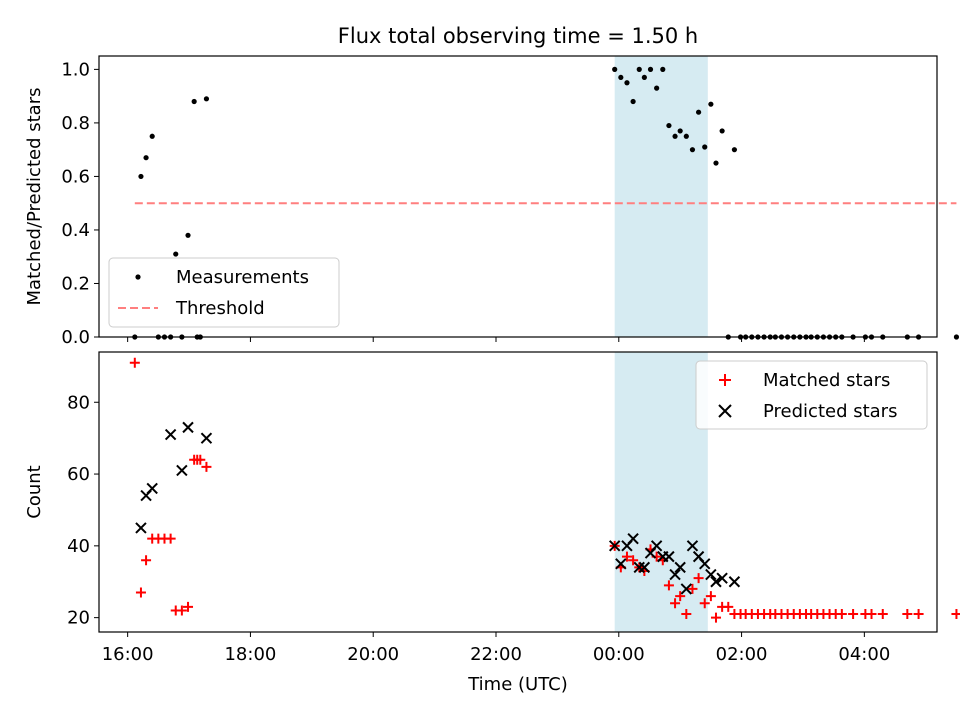 The image size is (960, 720). I want to click on y-tick-label: 0.0, so click(75, 337).